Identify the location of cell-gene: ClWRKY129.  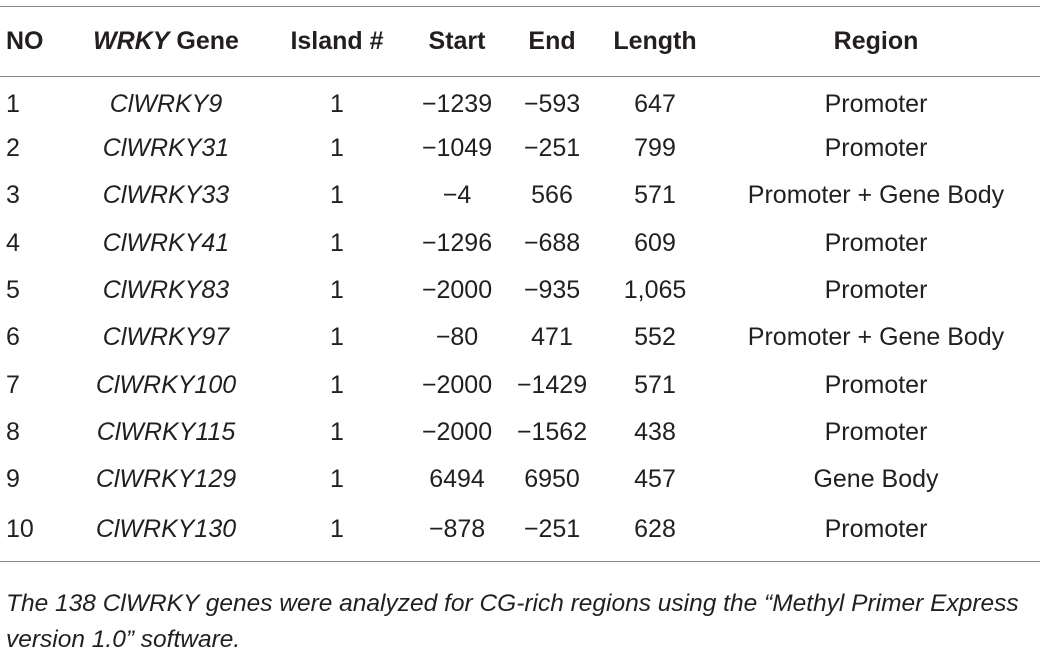
(166, 479).